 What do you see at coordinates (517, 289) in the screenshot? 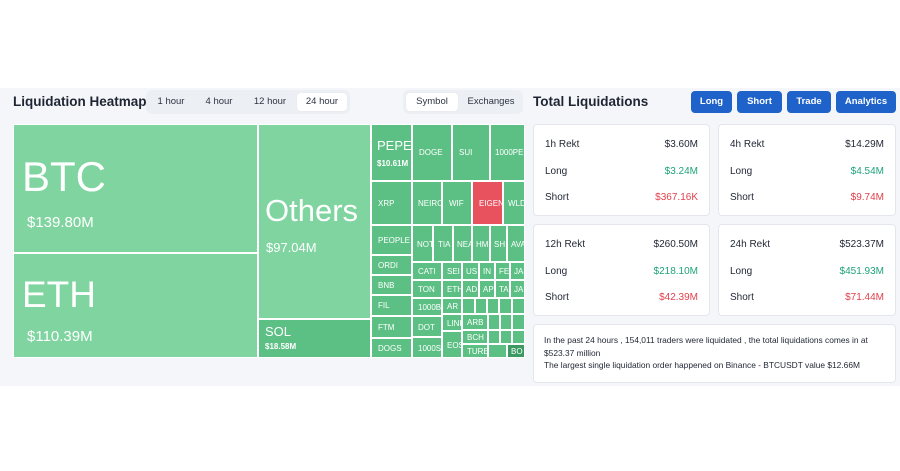
I see `tile-ja: JA` at bounding box center [517, 289].